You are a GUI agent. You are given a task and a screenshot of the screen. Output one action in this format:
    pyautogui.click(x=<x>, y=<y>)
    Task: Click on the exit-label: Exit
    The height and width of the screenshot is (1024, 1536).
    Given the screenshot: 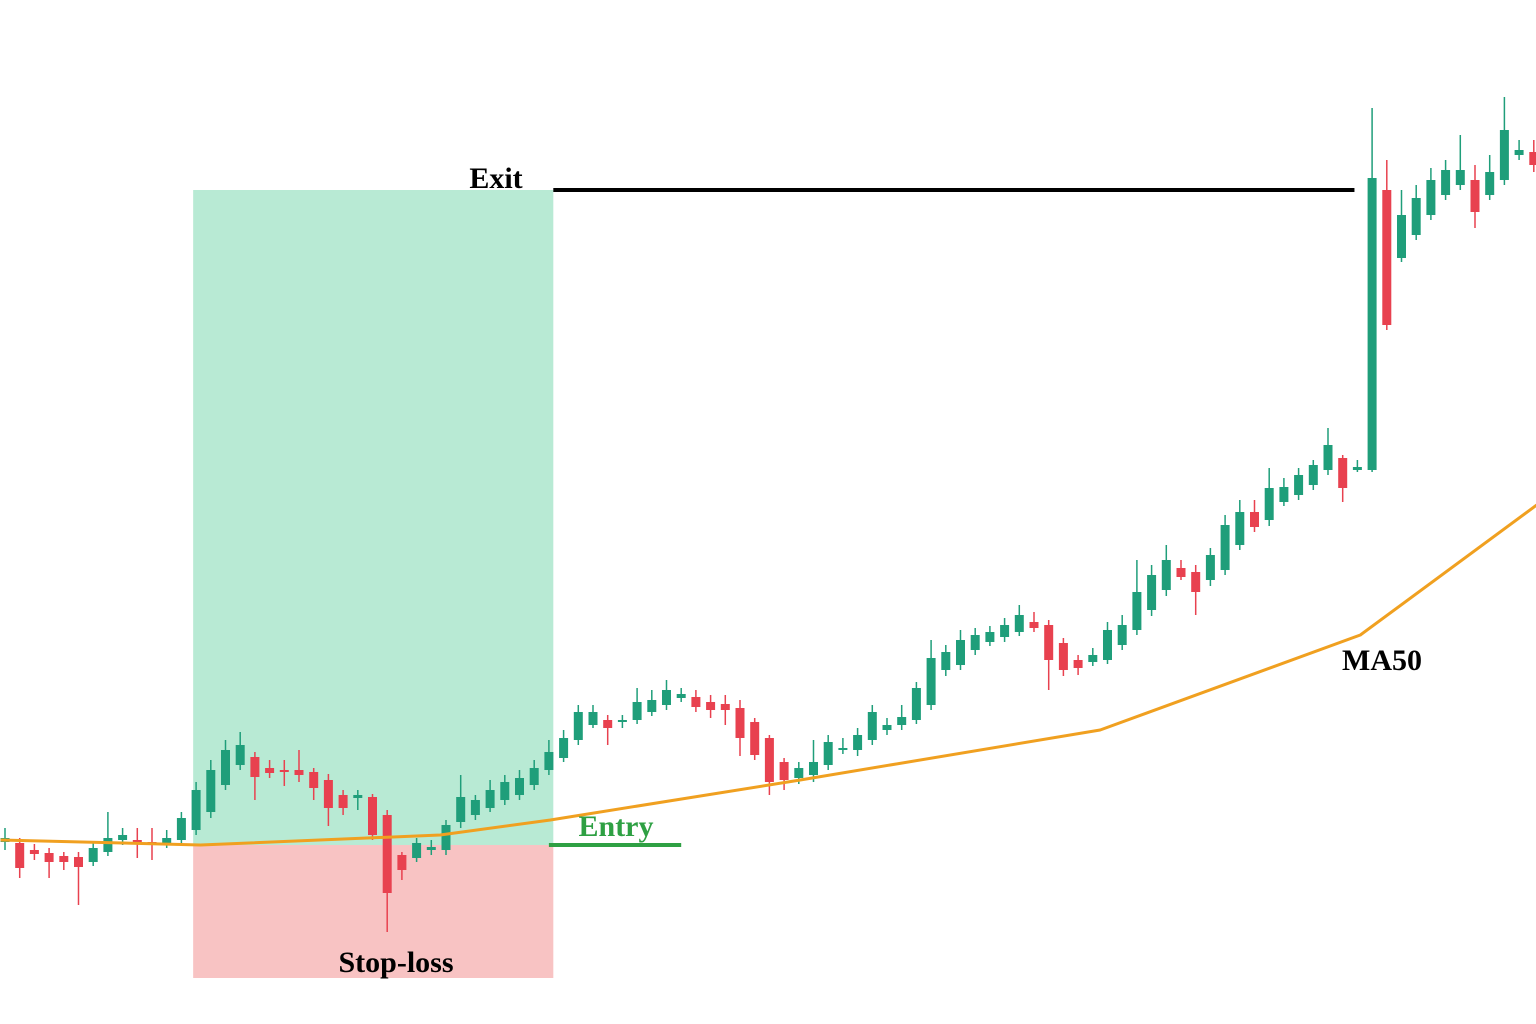 What is the action you would take?
    pyautogui.click(x=495, y=178)
    